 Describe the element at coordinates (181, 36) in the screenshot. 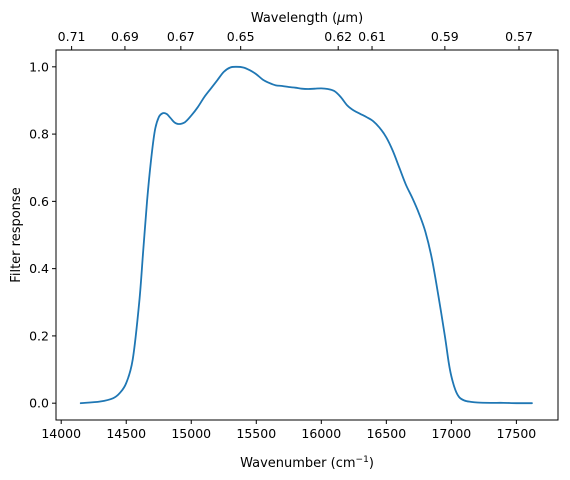

I see `top-x-tick-label: 0.67` at that location.